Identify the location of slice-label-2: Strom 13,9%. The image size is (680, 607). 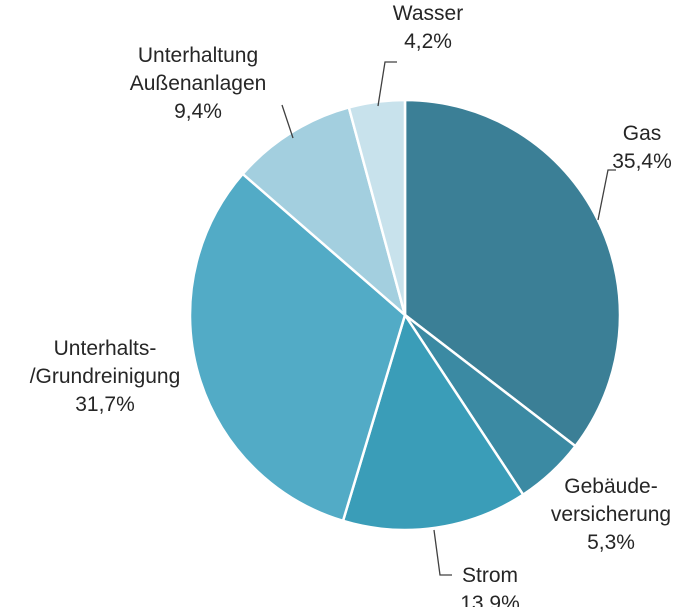
(490, 585).